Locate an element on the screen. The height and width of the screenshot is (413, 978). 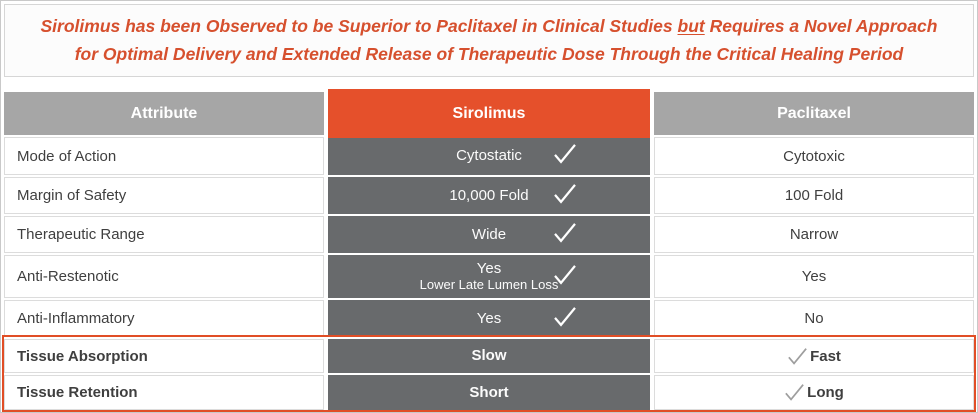
paclitaxel-value-cell: Fast is located at coordinates (814, 356).